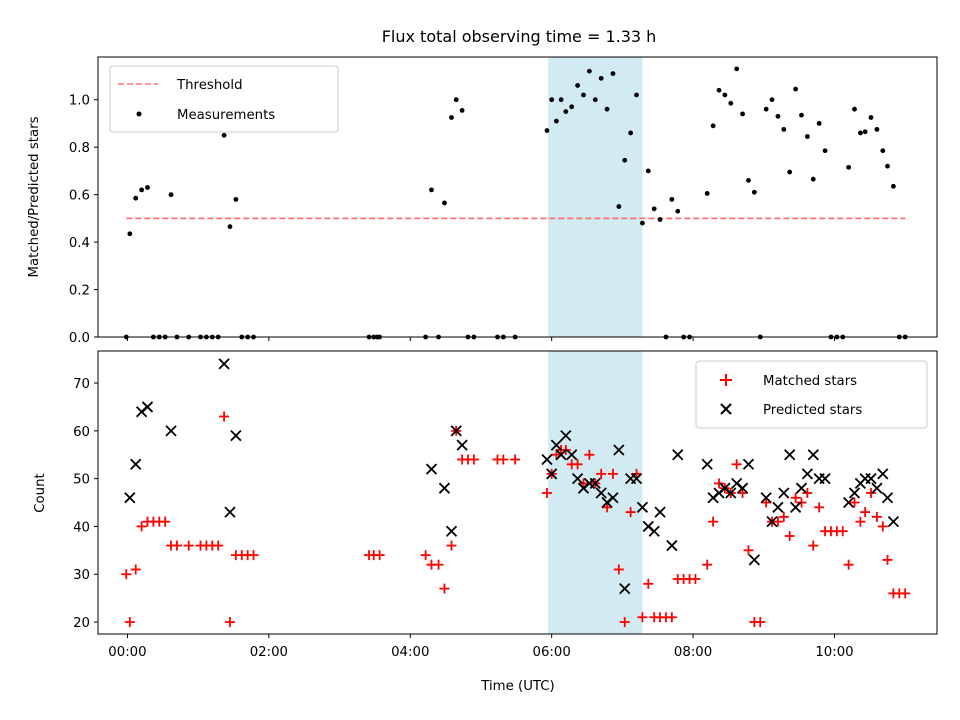 Image resolution: width=960 pixels, height=720 pixels. Describe the element at coordinates (79, 101) in the screenshot. I see `top-y-tick-label: 1.0` at that location.